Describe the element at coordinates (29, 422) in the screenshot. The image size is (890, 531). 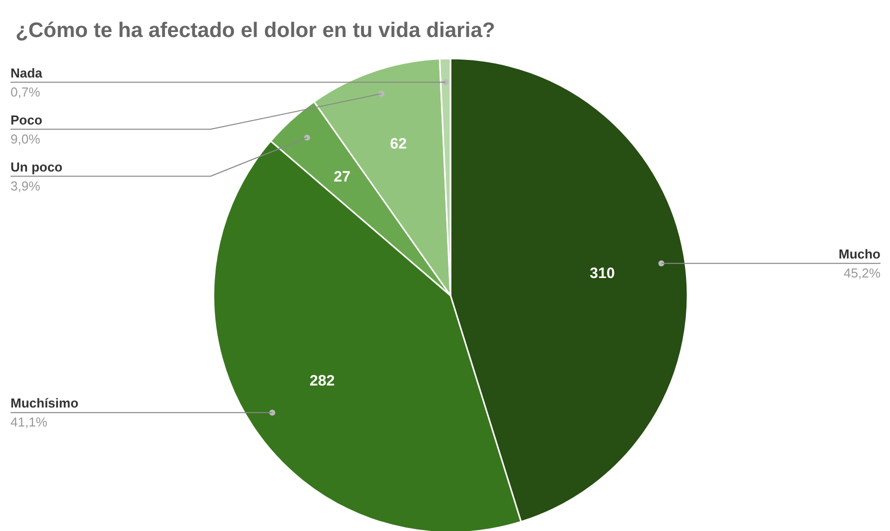
I see `text: 41,1%` at that location.